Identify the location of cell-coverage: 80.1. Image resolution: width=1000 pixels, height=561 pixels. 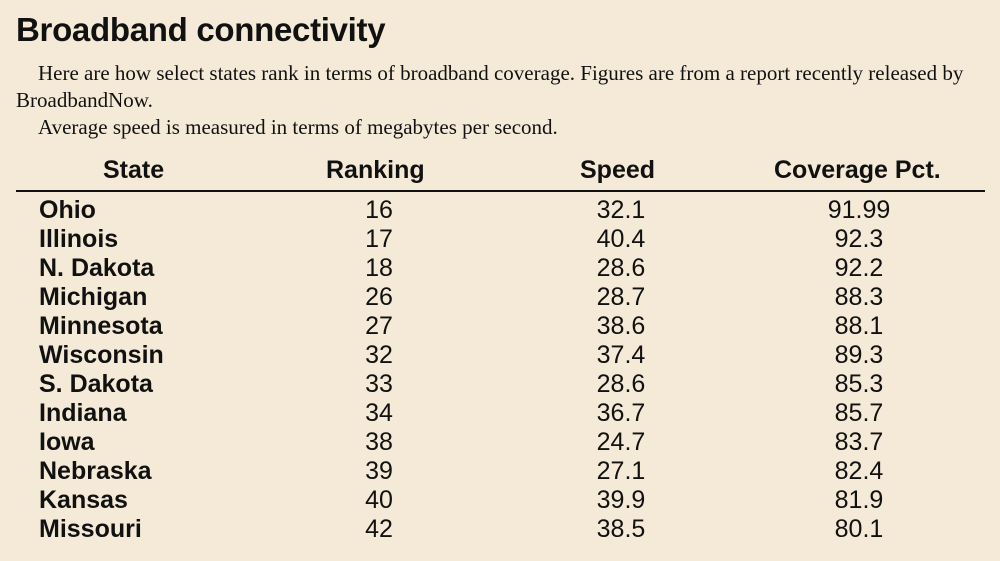
(859, 529).